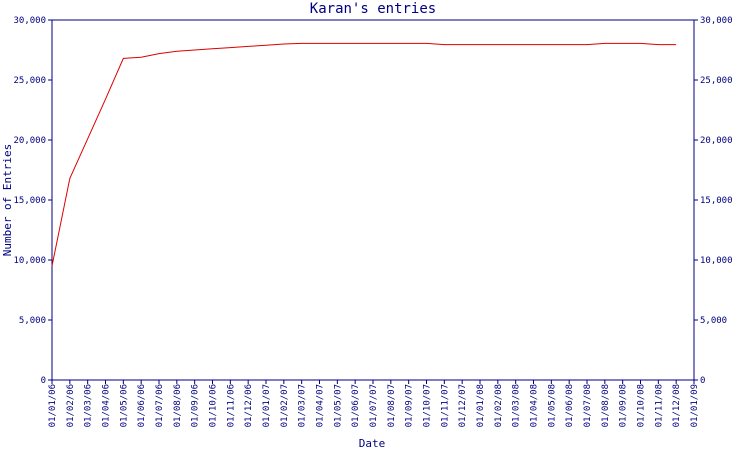  What do you see at coordinates (373, 9) in the screenshot?
I see `chart-title: Karan's entries` at bounding box center [373, 9].